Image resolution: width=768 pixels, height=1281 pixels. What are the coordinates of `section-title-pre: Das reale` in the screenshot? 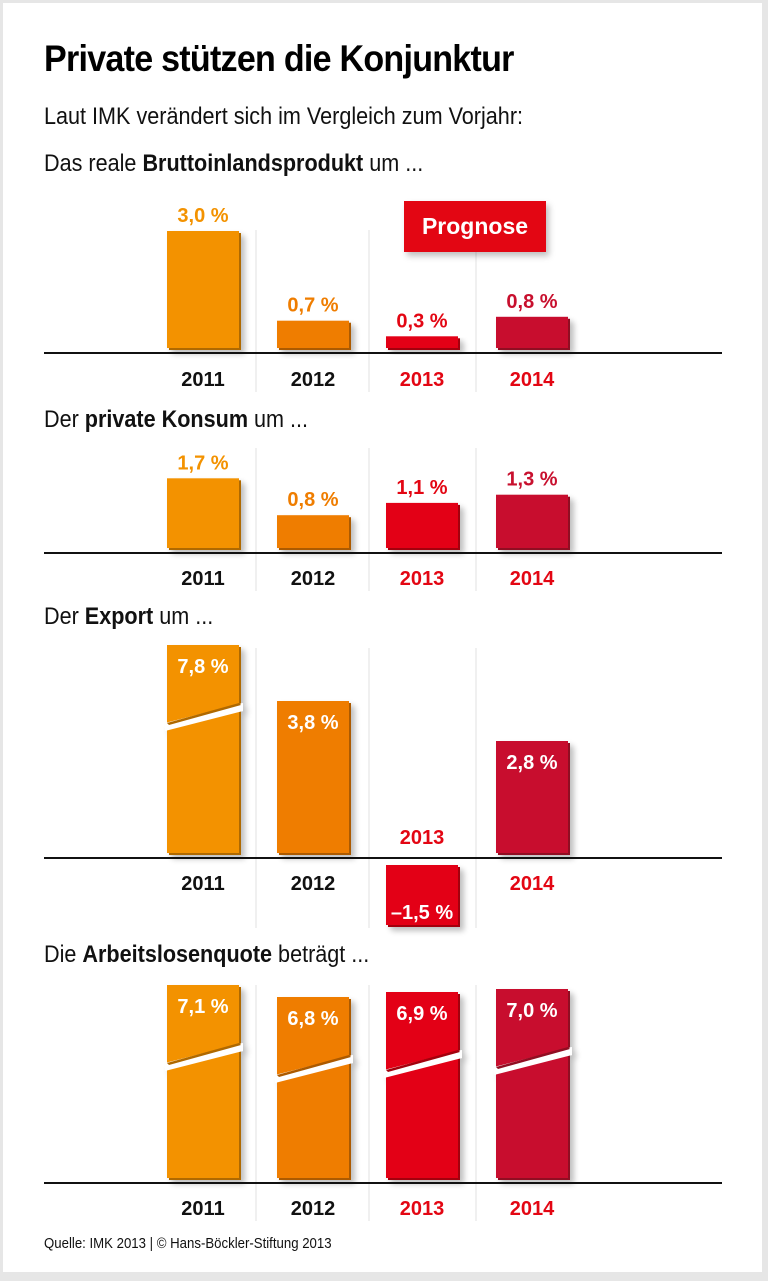 It's located at (93, 163).